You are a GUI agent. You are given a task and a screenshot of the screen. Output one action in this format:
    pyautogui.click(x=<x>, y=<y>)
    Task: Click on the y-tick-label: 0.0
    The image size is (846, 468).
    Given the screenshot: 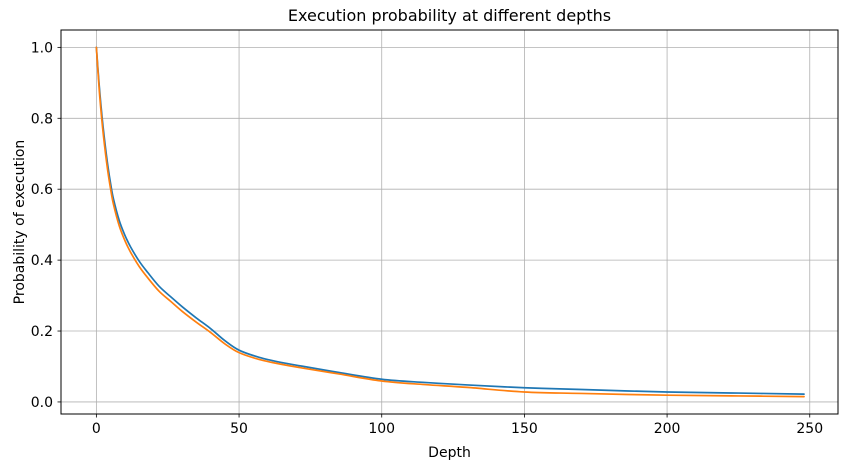 What is the action you would take?
    pyautogui.click(x=42, y=403)
    